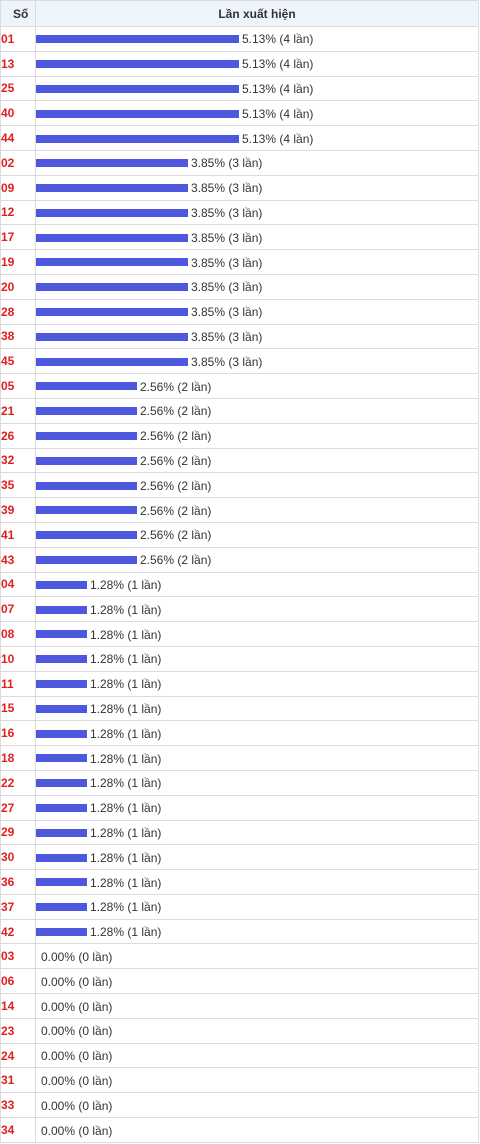 The image size is (480, 1144). I want to click on number-label: 12, so click(18, 212).